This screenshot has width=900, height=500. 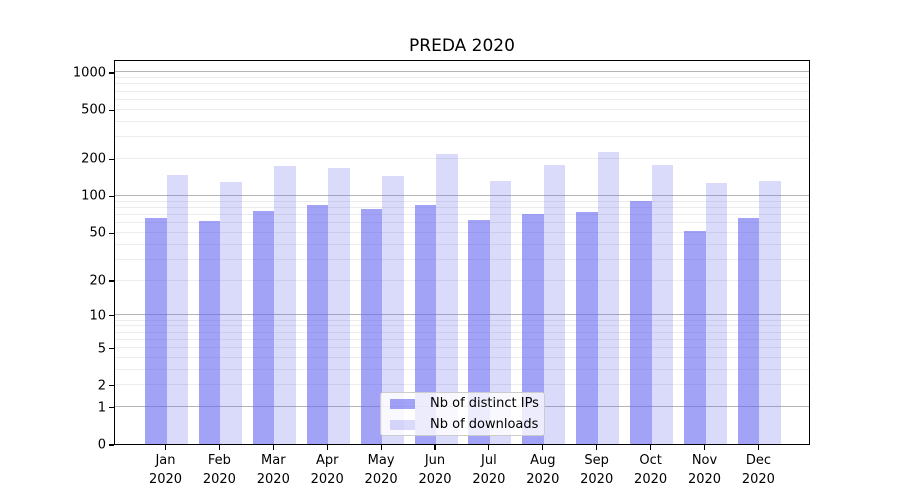 I want to click on bar-nb-of-distinct-ips-aug-2020, so click(x=533, y=329).